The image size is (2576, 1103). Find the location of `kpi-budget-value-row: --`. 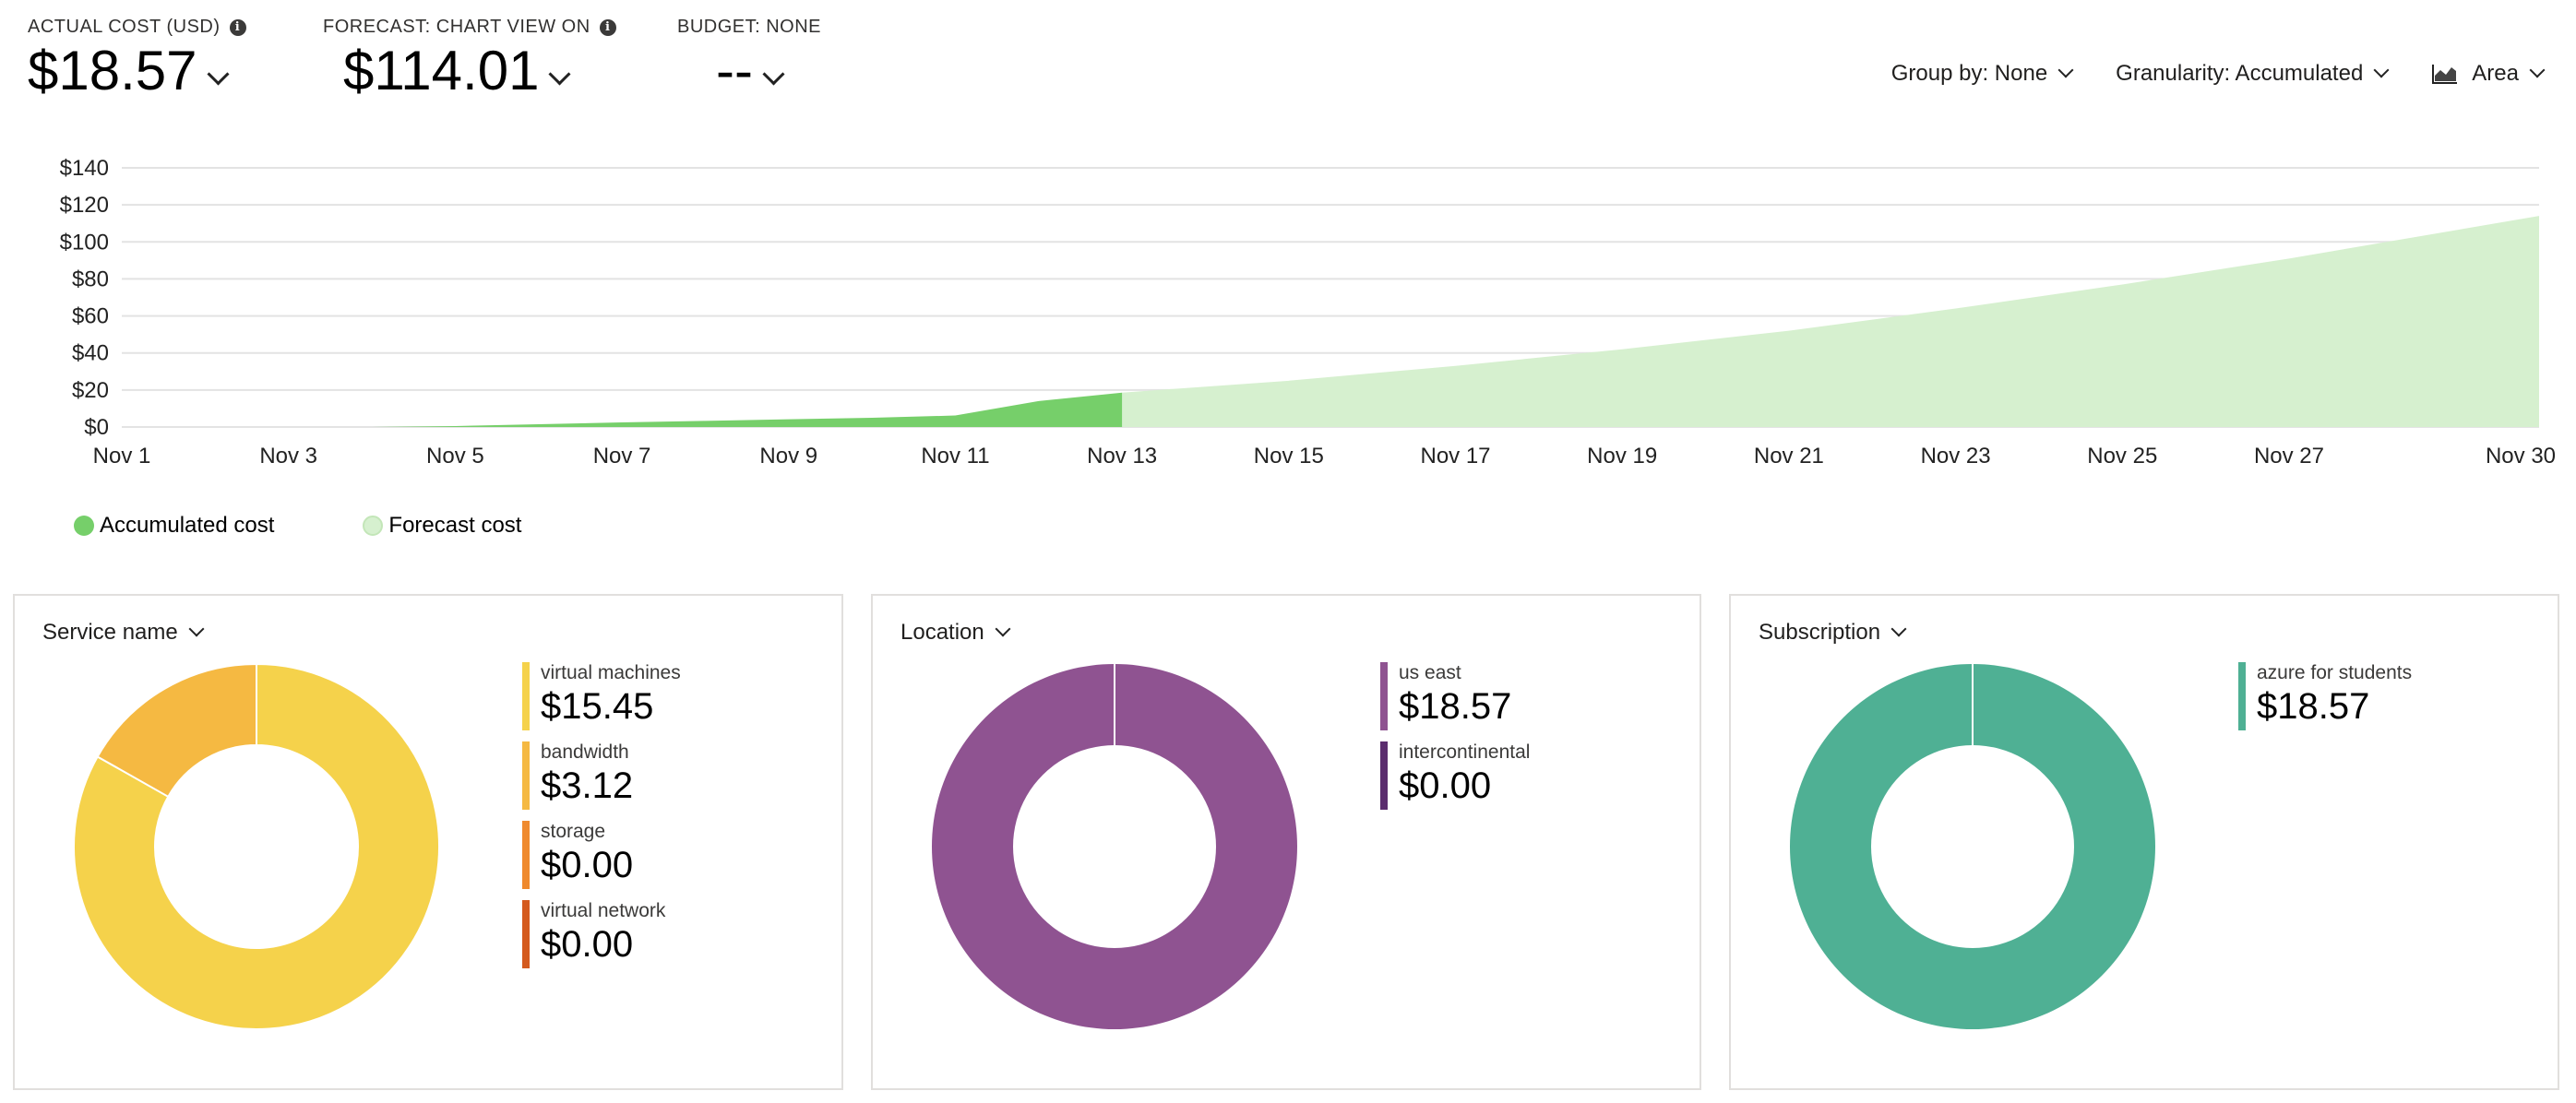

kpi-budget-value-row: -- is located at coordinates (749, 71).